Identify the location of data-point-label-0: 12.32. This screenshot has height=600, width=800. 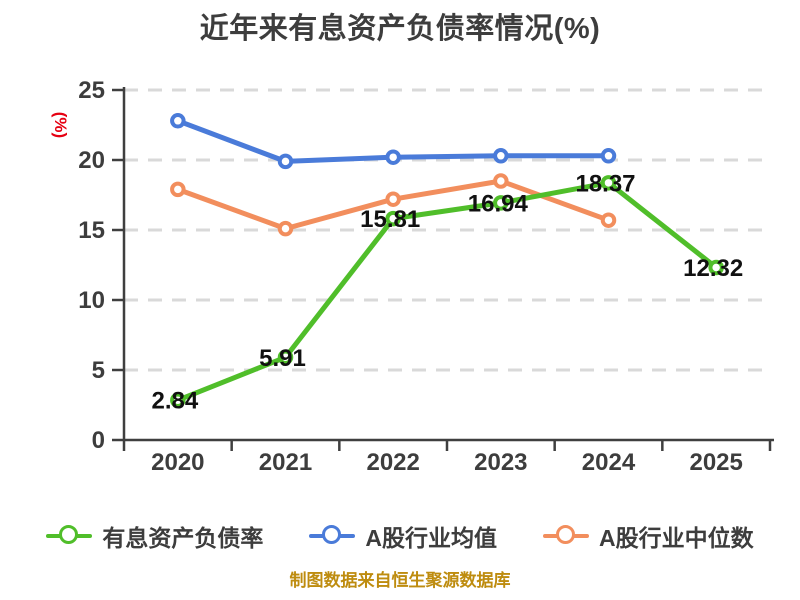
(713, 268).